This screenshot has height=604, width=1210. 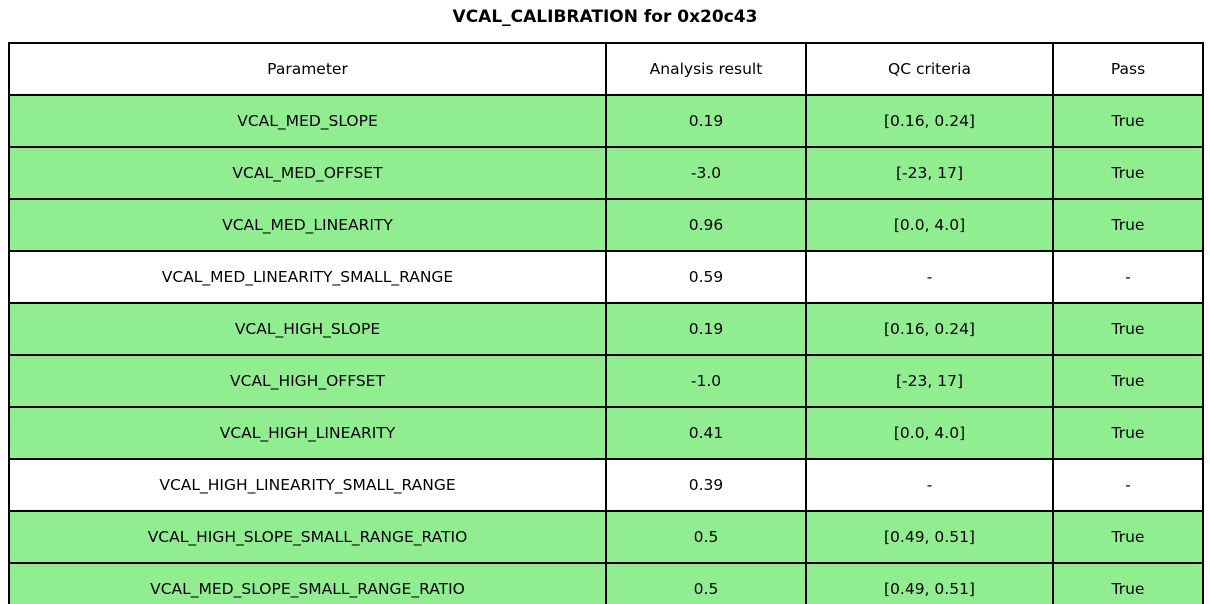 I want to click on table-row: VCAL_MED_OFFSET -3.0 [-23, 17] True, so click(x=606, y=173).